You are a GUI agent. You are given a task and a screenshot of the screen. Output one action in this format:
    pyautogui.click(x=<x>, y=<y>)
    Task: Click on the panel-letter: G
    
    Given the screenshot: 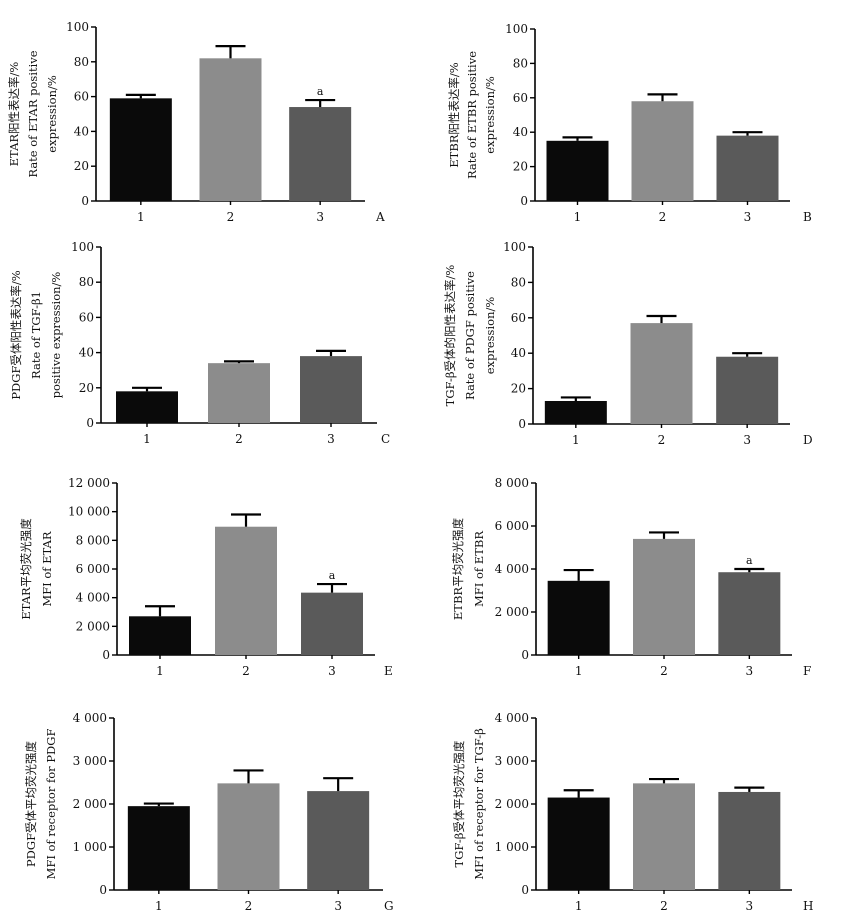 What is the action you would take?
    pyautogui.click(x=389, y=906)
    